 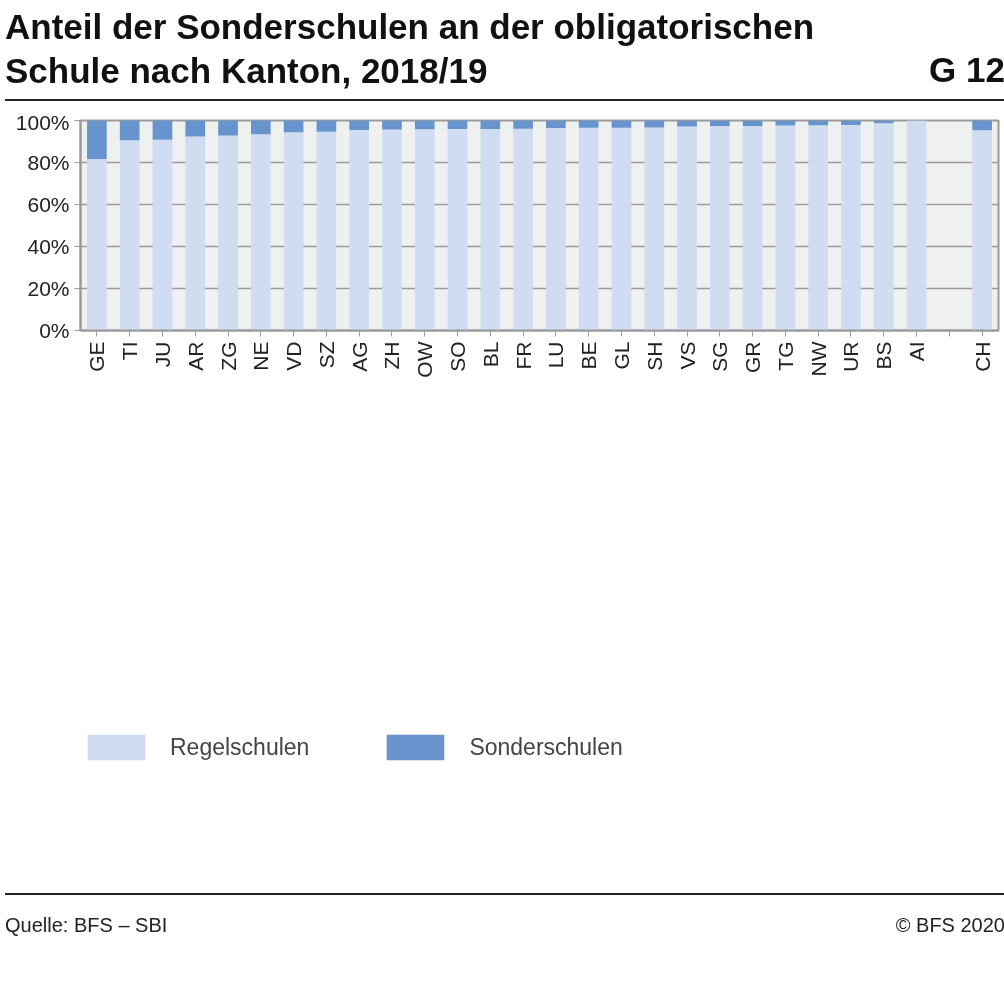 What do you see at coordinates (589, 355) in the screenshot?
I see `x-tick-label: BE` at bounding box center [589, 355].